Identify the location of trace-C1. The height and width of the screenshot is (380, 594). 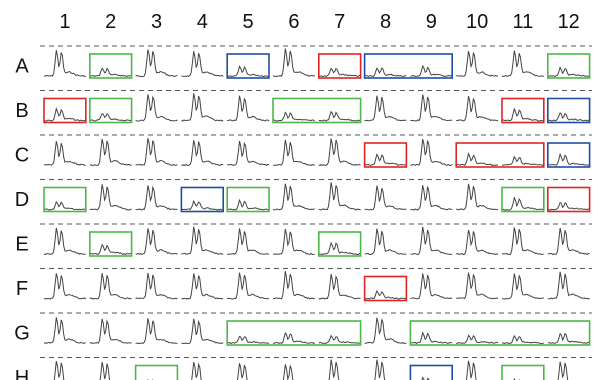
(64, 153).